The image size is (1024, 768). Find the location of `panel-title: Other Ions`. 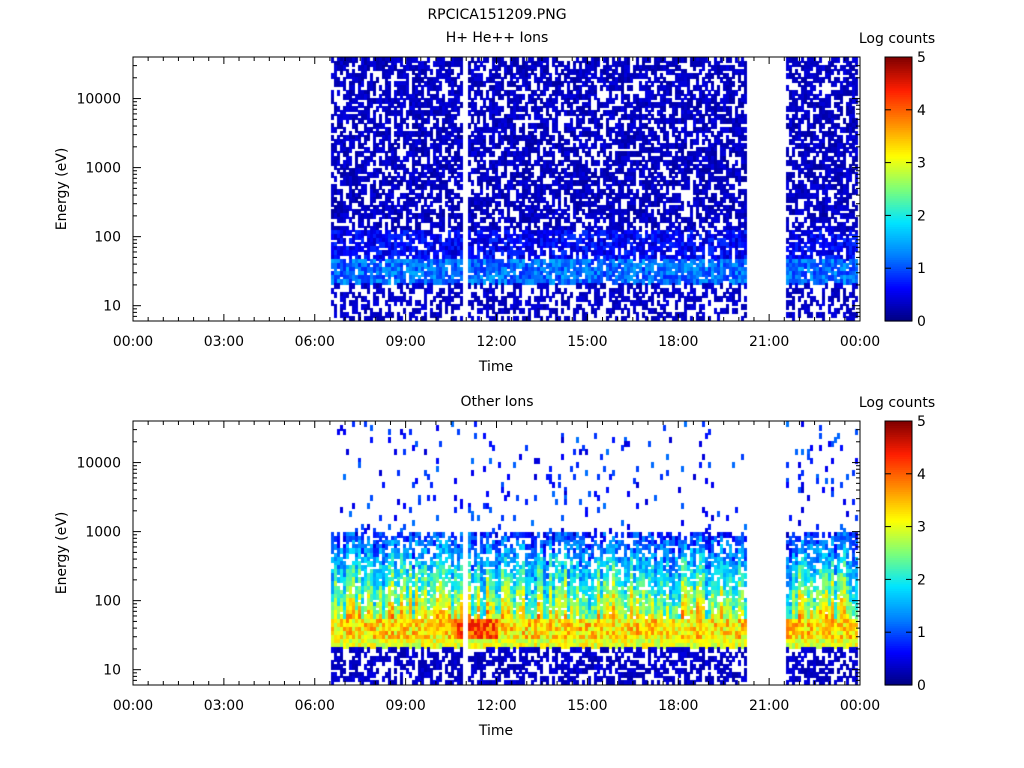

panel-title: Other Ions is located at coordinates (496, 402).